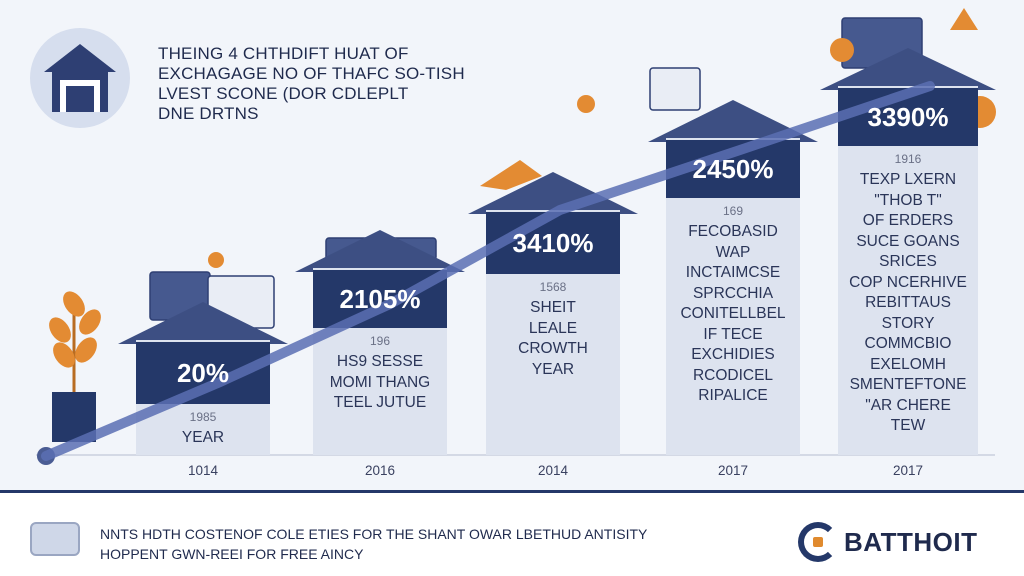 This screenshot has width=1024, height=576. I want to click on column-text-line: SUCE GOANS, so click(908, 241).